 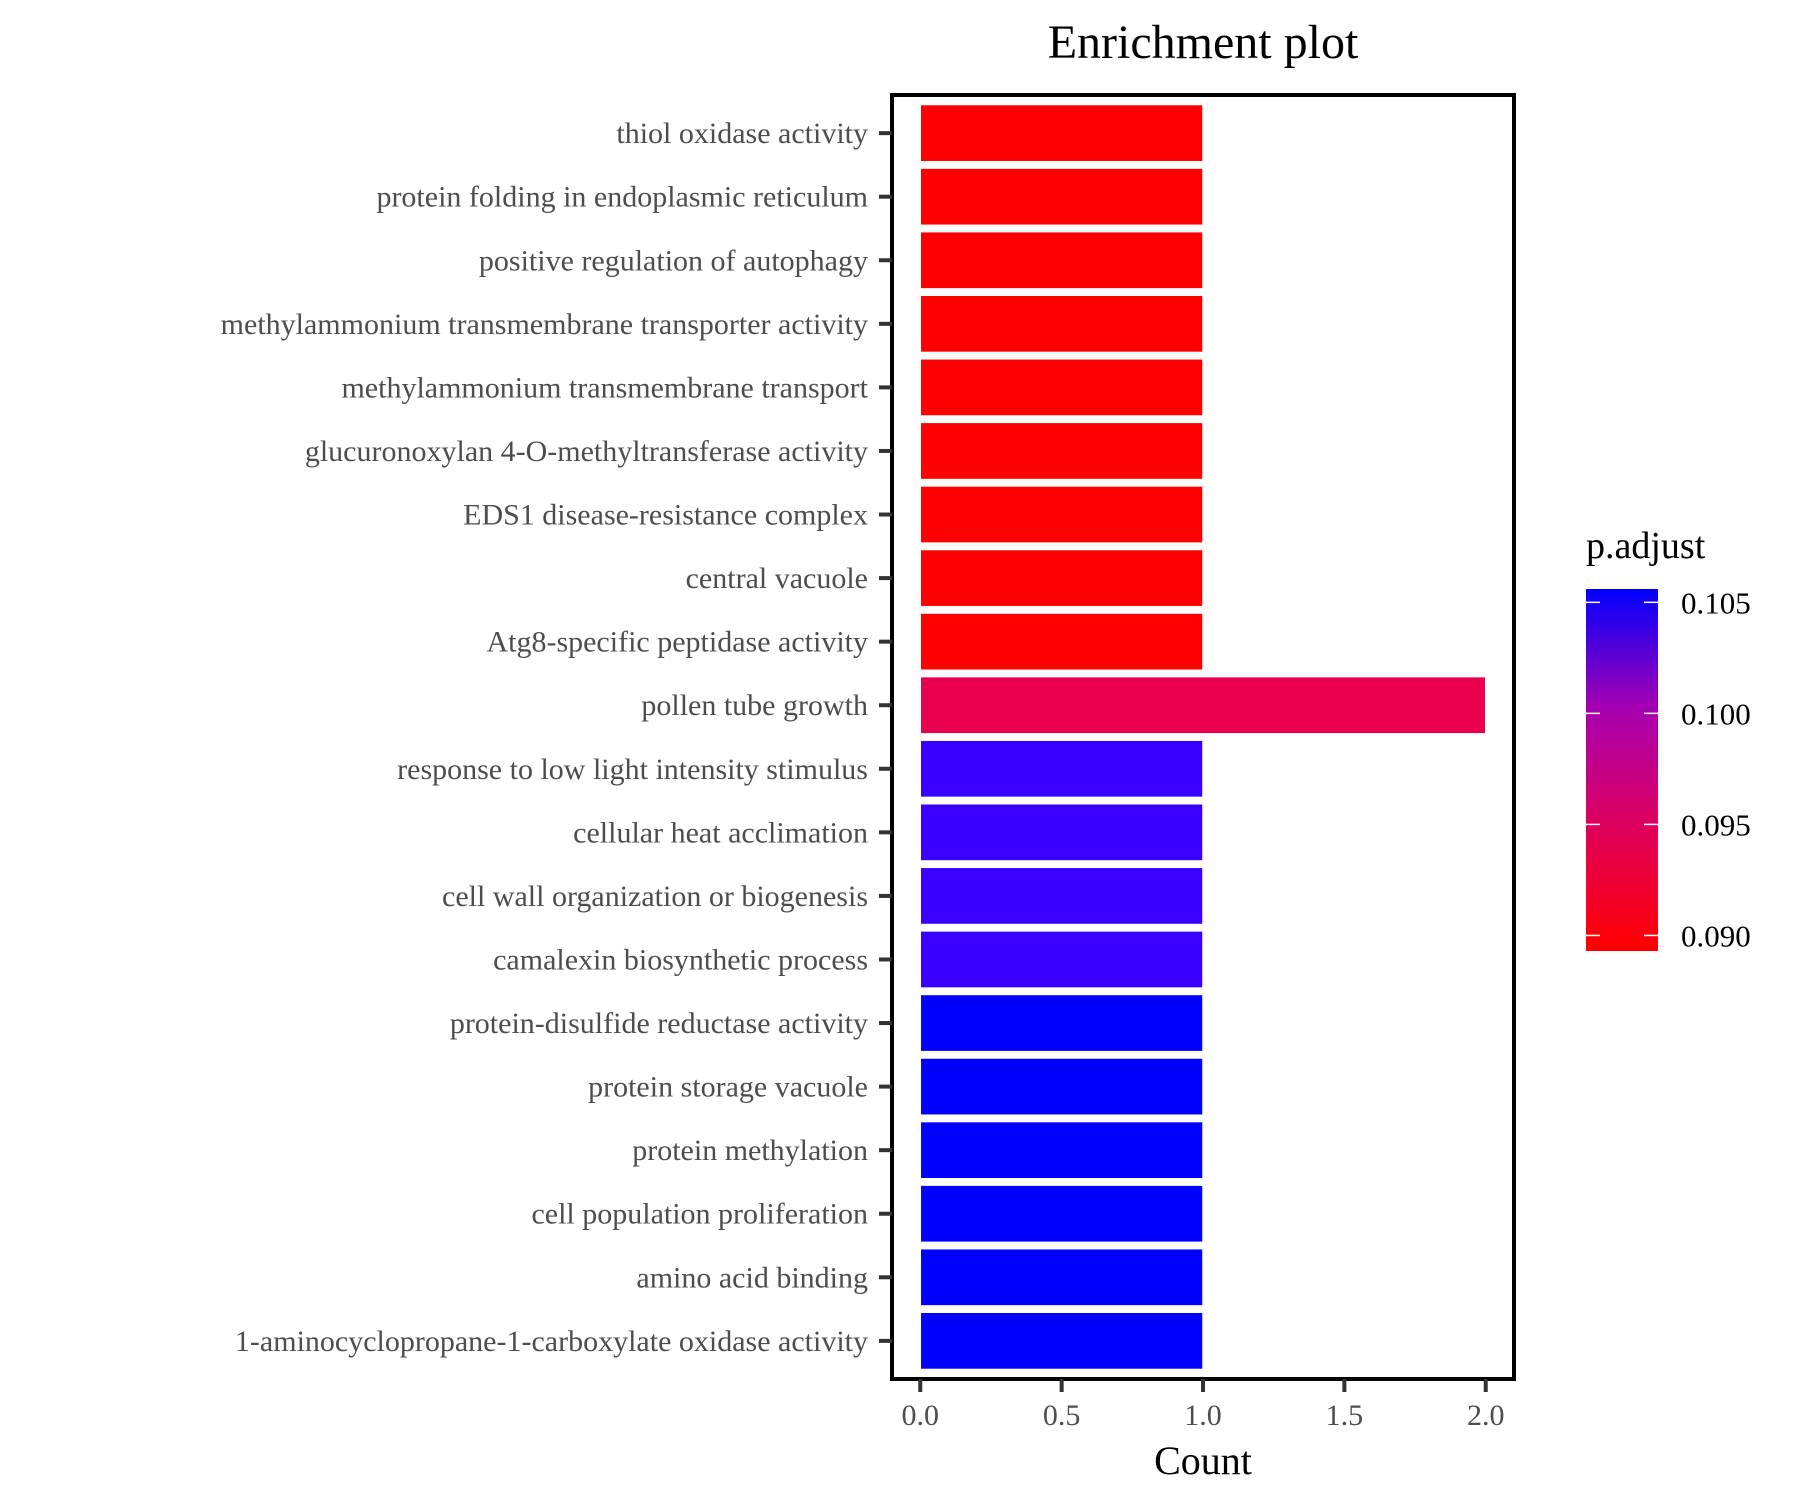 I want to click on y-tick-label: EDS1 disease-resistance complex, so click(x=665, y=515).